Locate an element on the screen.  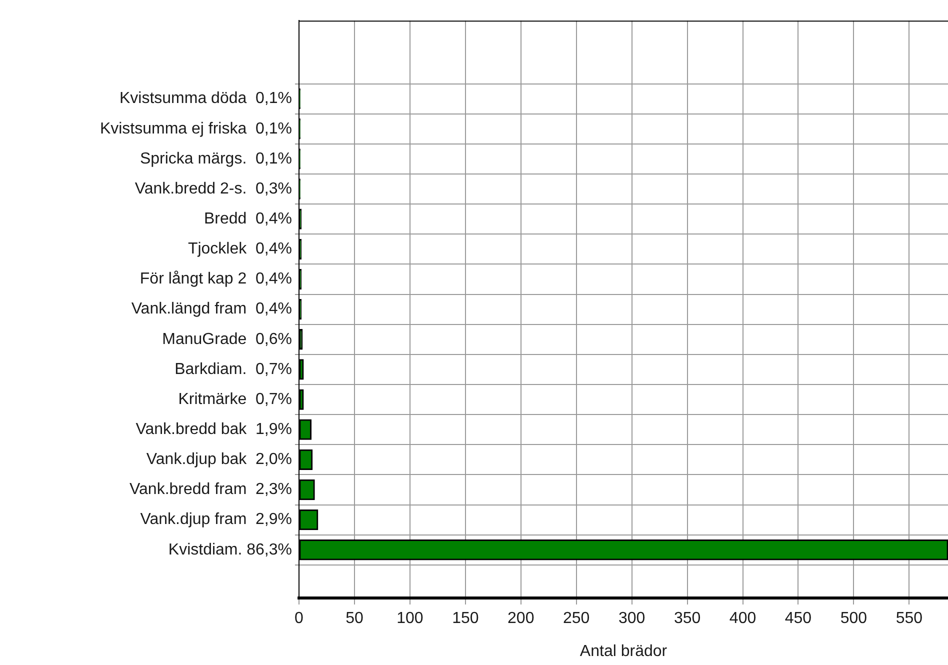
y-tick-label: Vank.djup fram 2,9% is located at coordinates (216, 519).